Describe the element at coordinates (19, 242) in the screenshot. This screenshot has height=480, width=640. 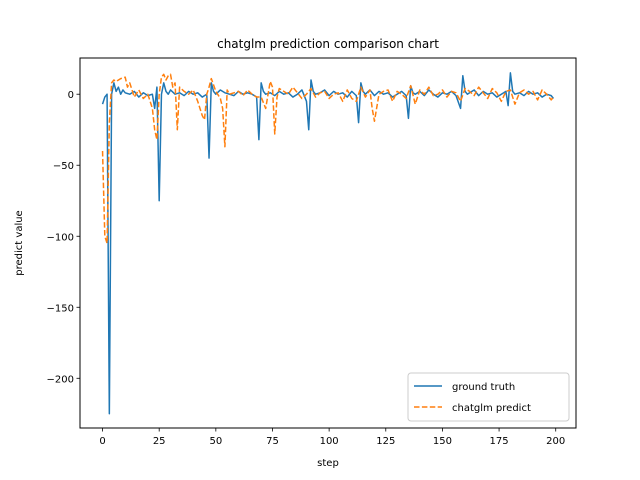
I see `y-axis-label: predict value` at that location.